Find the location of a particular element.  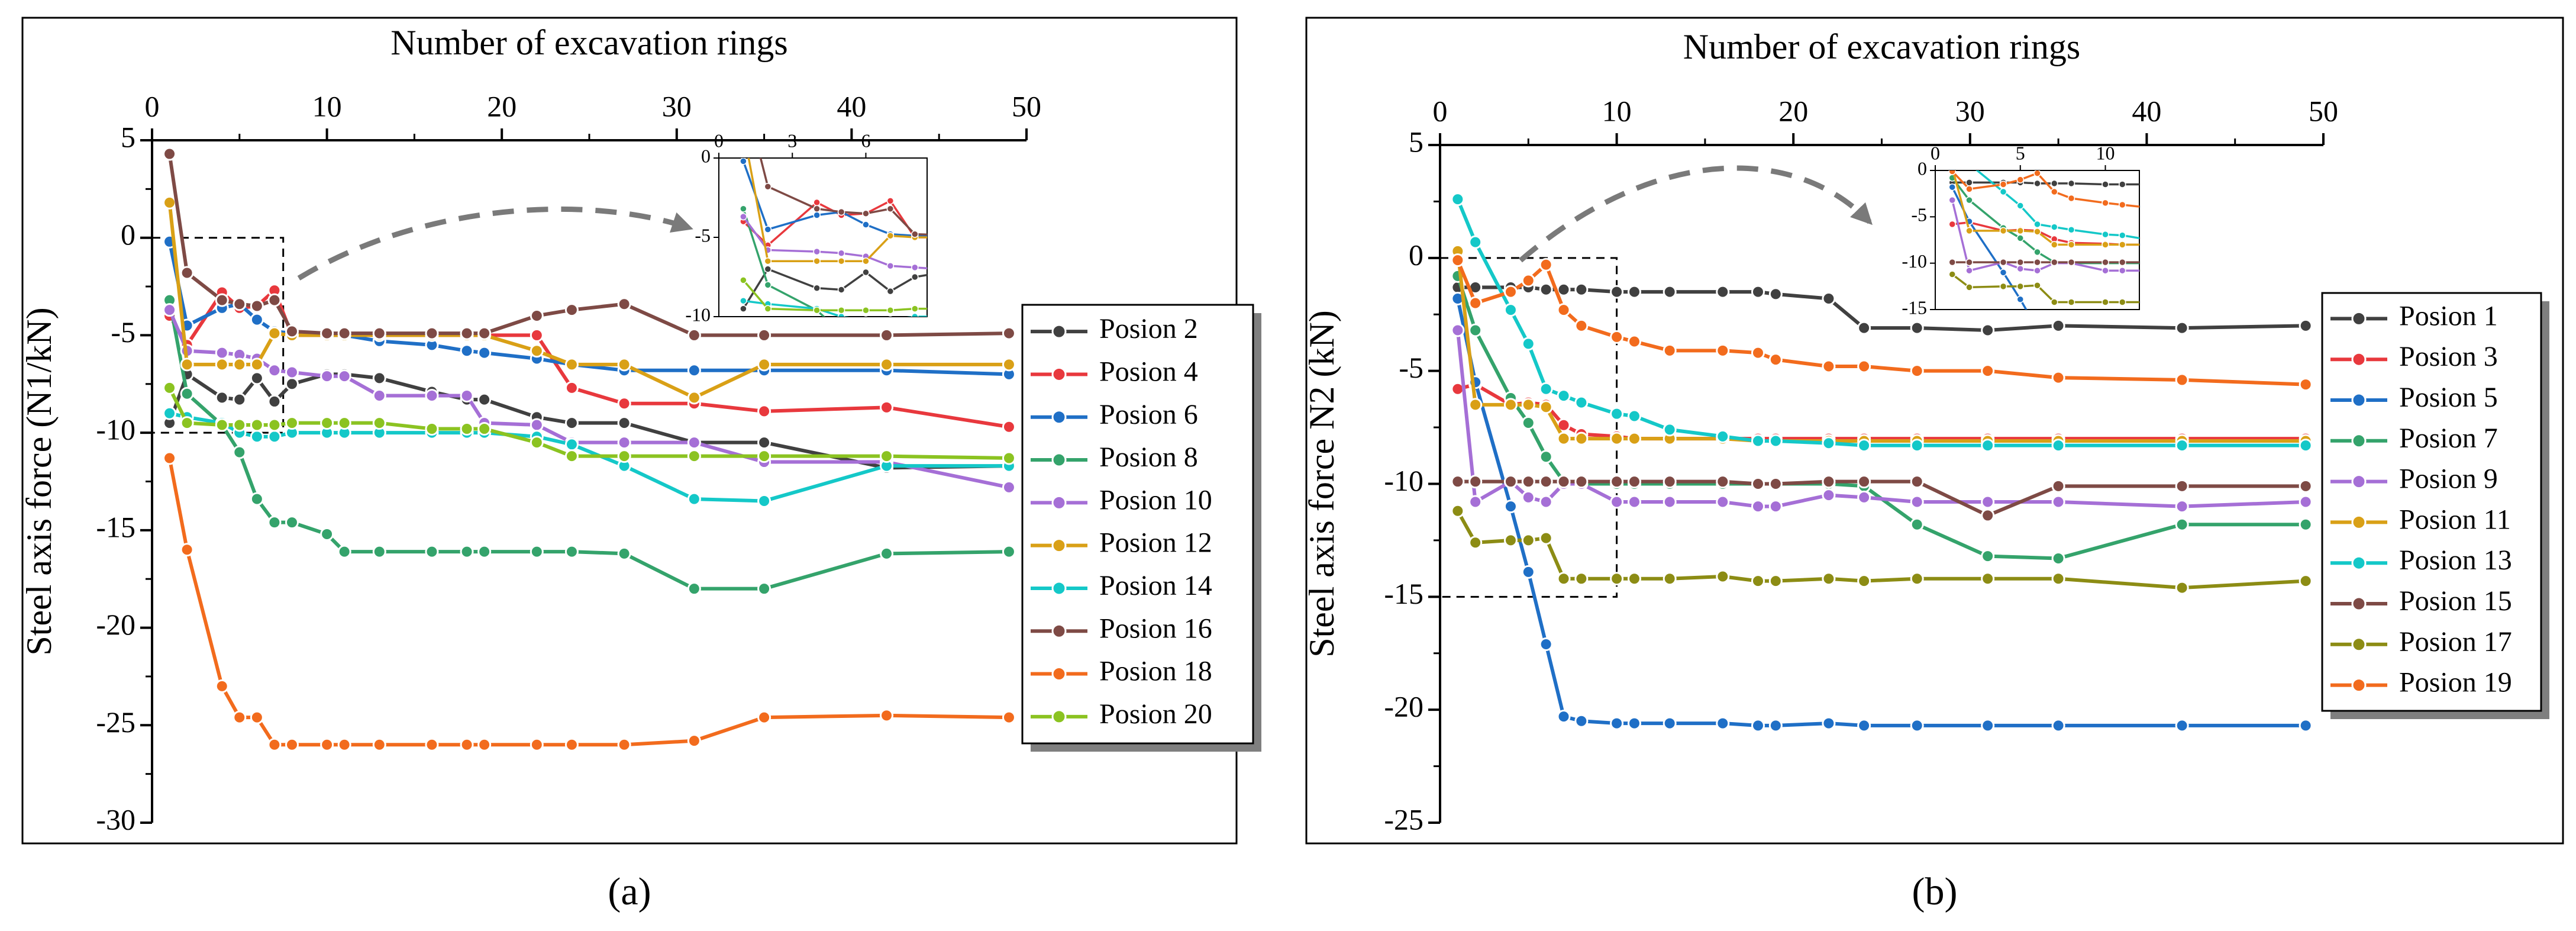

legend-label: Posion 12 is located at coordinates (1155, 543).